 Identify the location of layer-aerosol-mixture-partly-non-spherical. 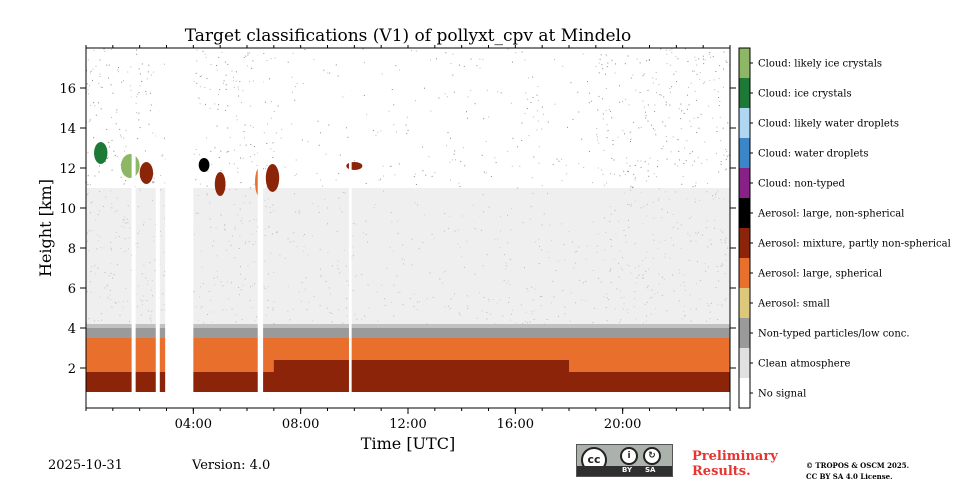
(421, 368).